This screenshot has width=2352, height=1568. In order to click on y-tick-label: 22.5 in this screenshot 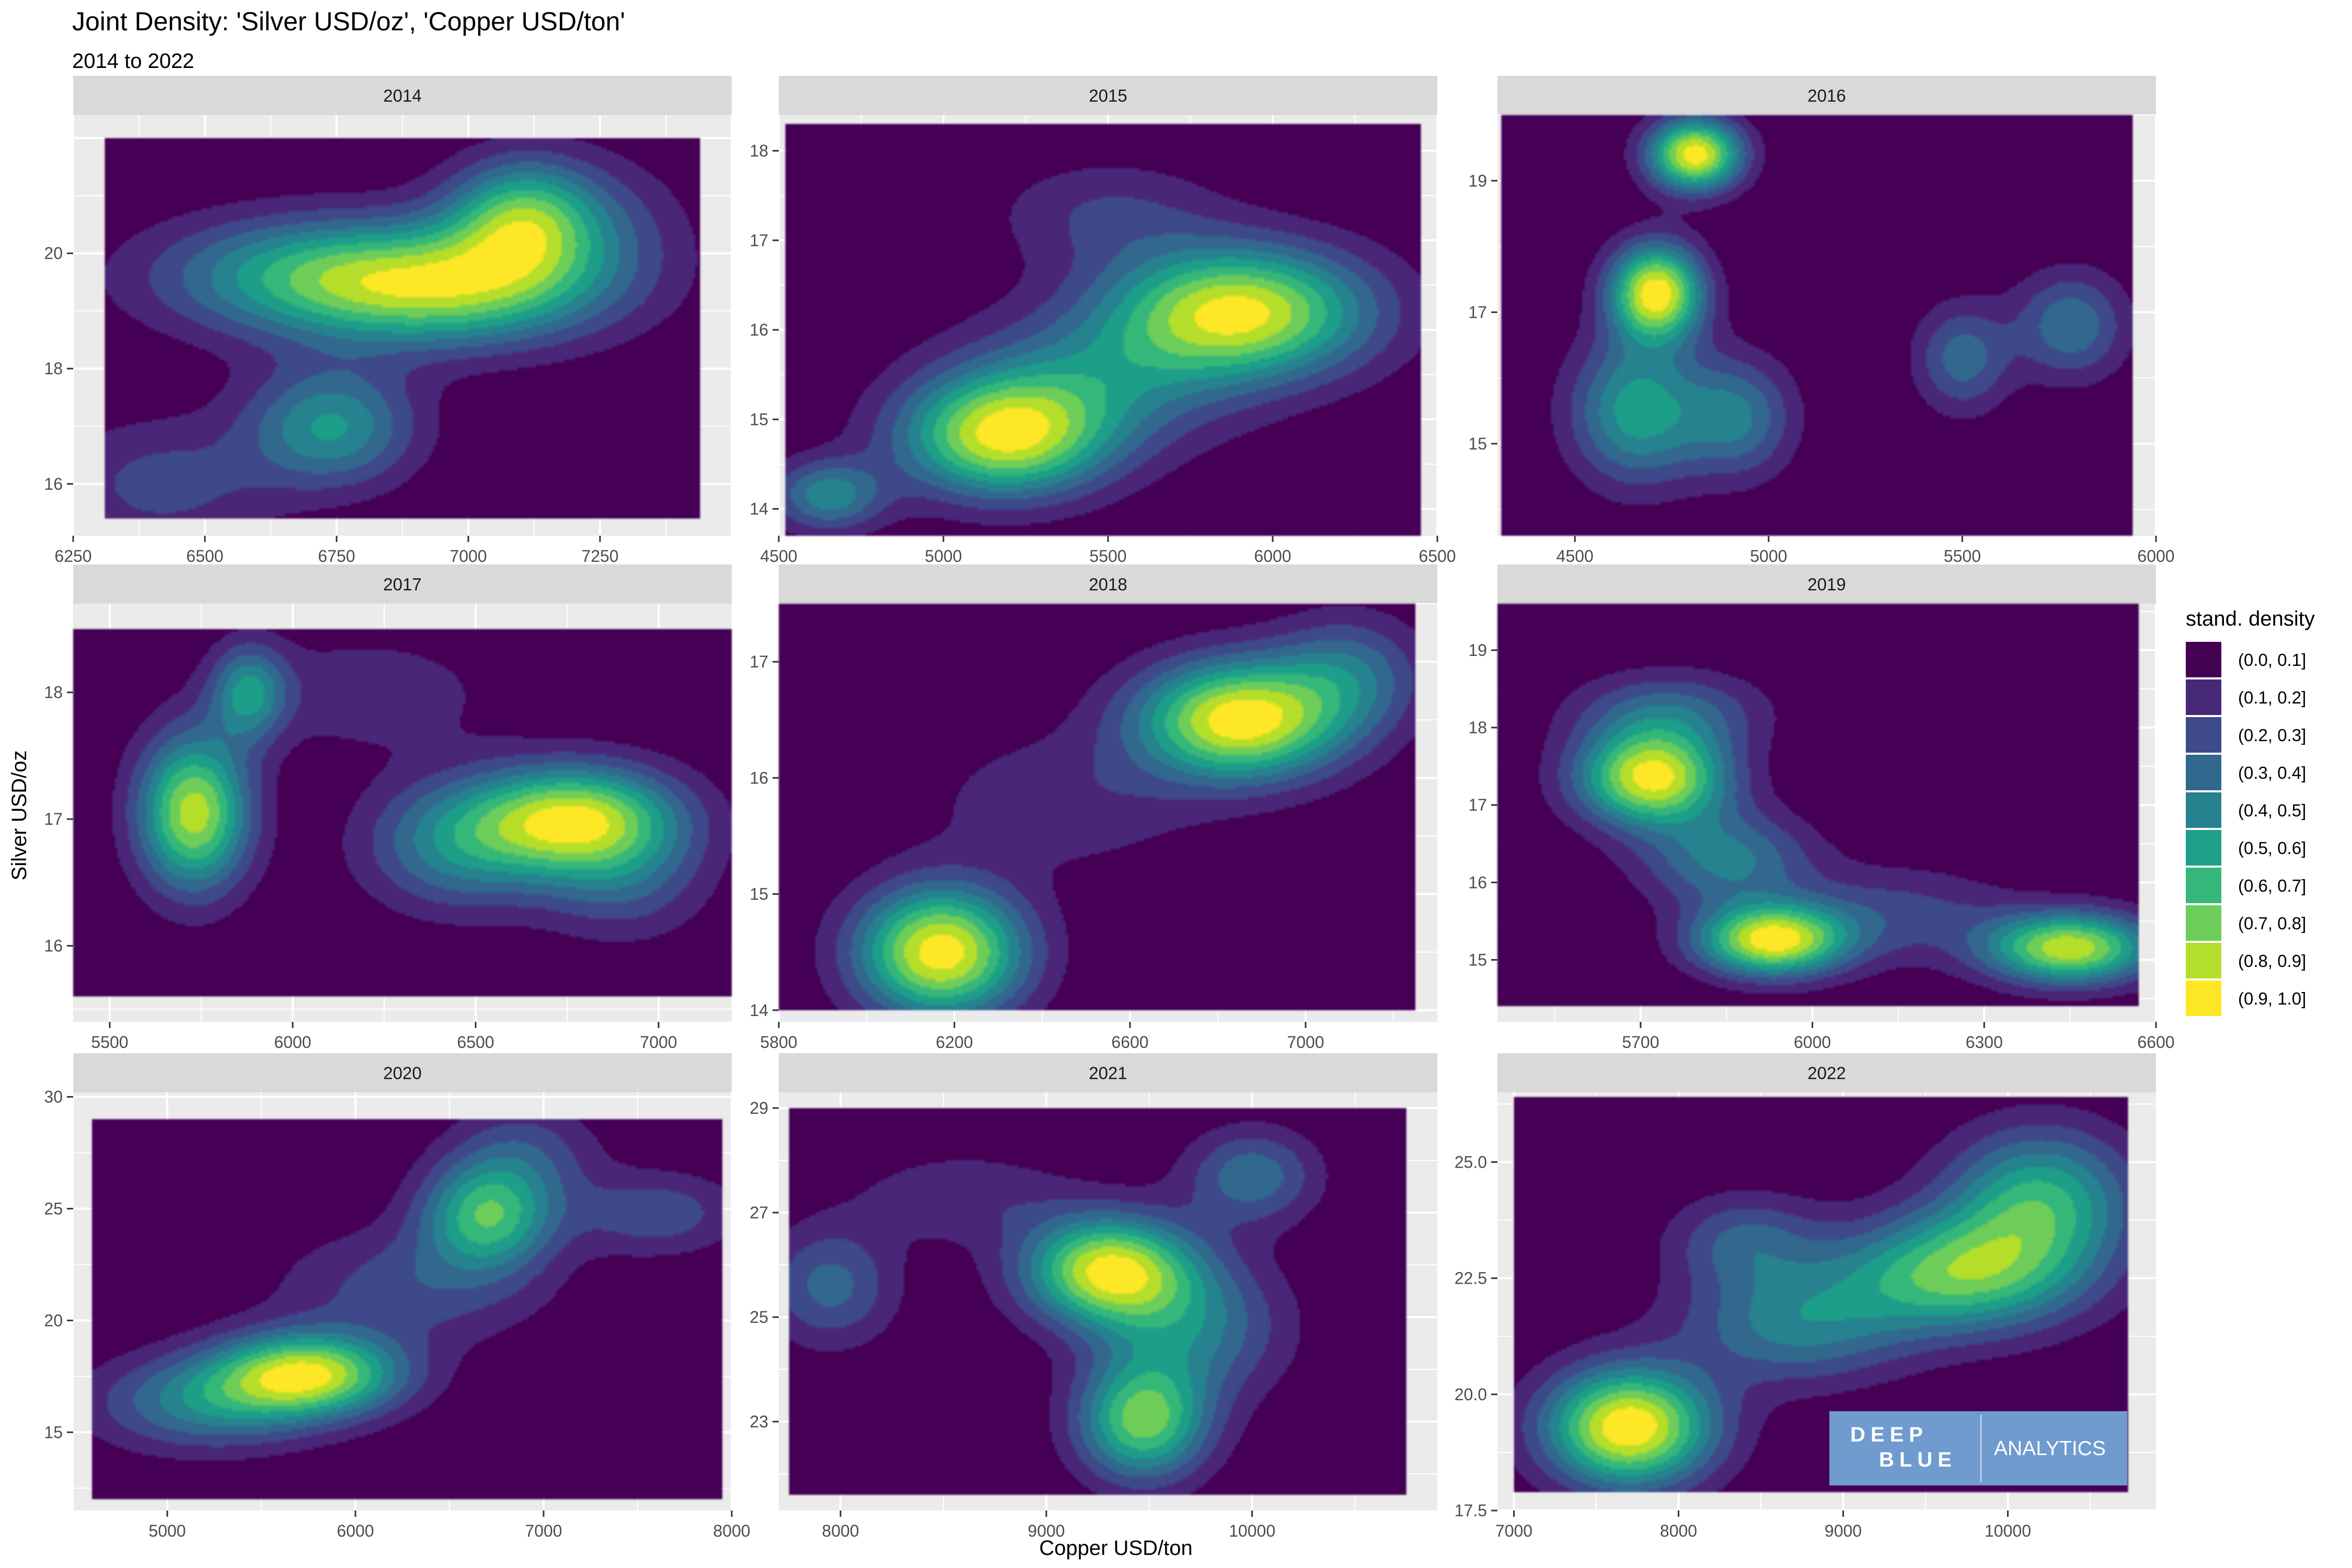, I will do `click(1471, 1278)`.